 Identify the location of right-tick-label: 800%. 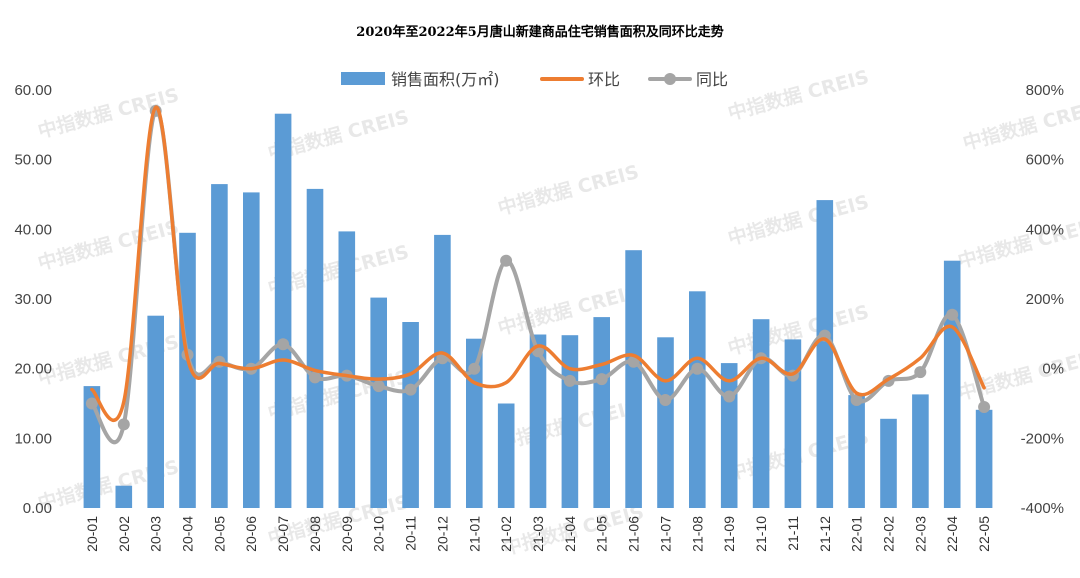
(1045, 90).